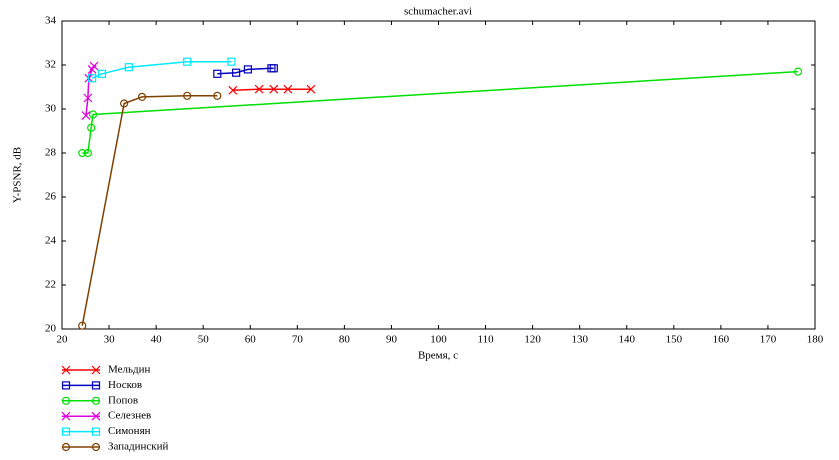 The width and height of the screenshot is (839, 460). Describe the element at coordinates (438, 12) in the screenshot. I see `chart-title: schumacher.avi` at that location.